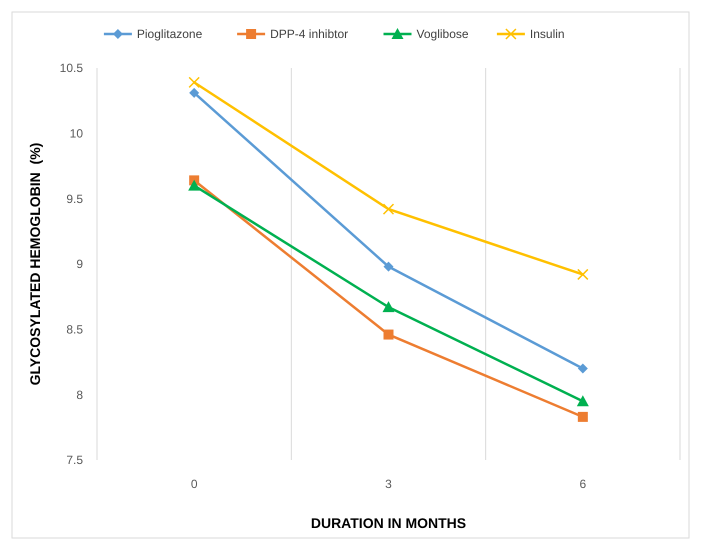  I want to click on y-tick-label: 8.5, so click(75, 329).